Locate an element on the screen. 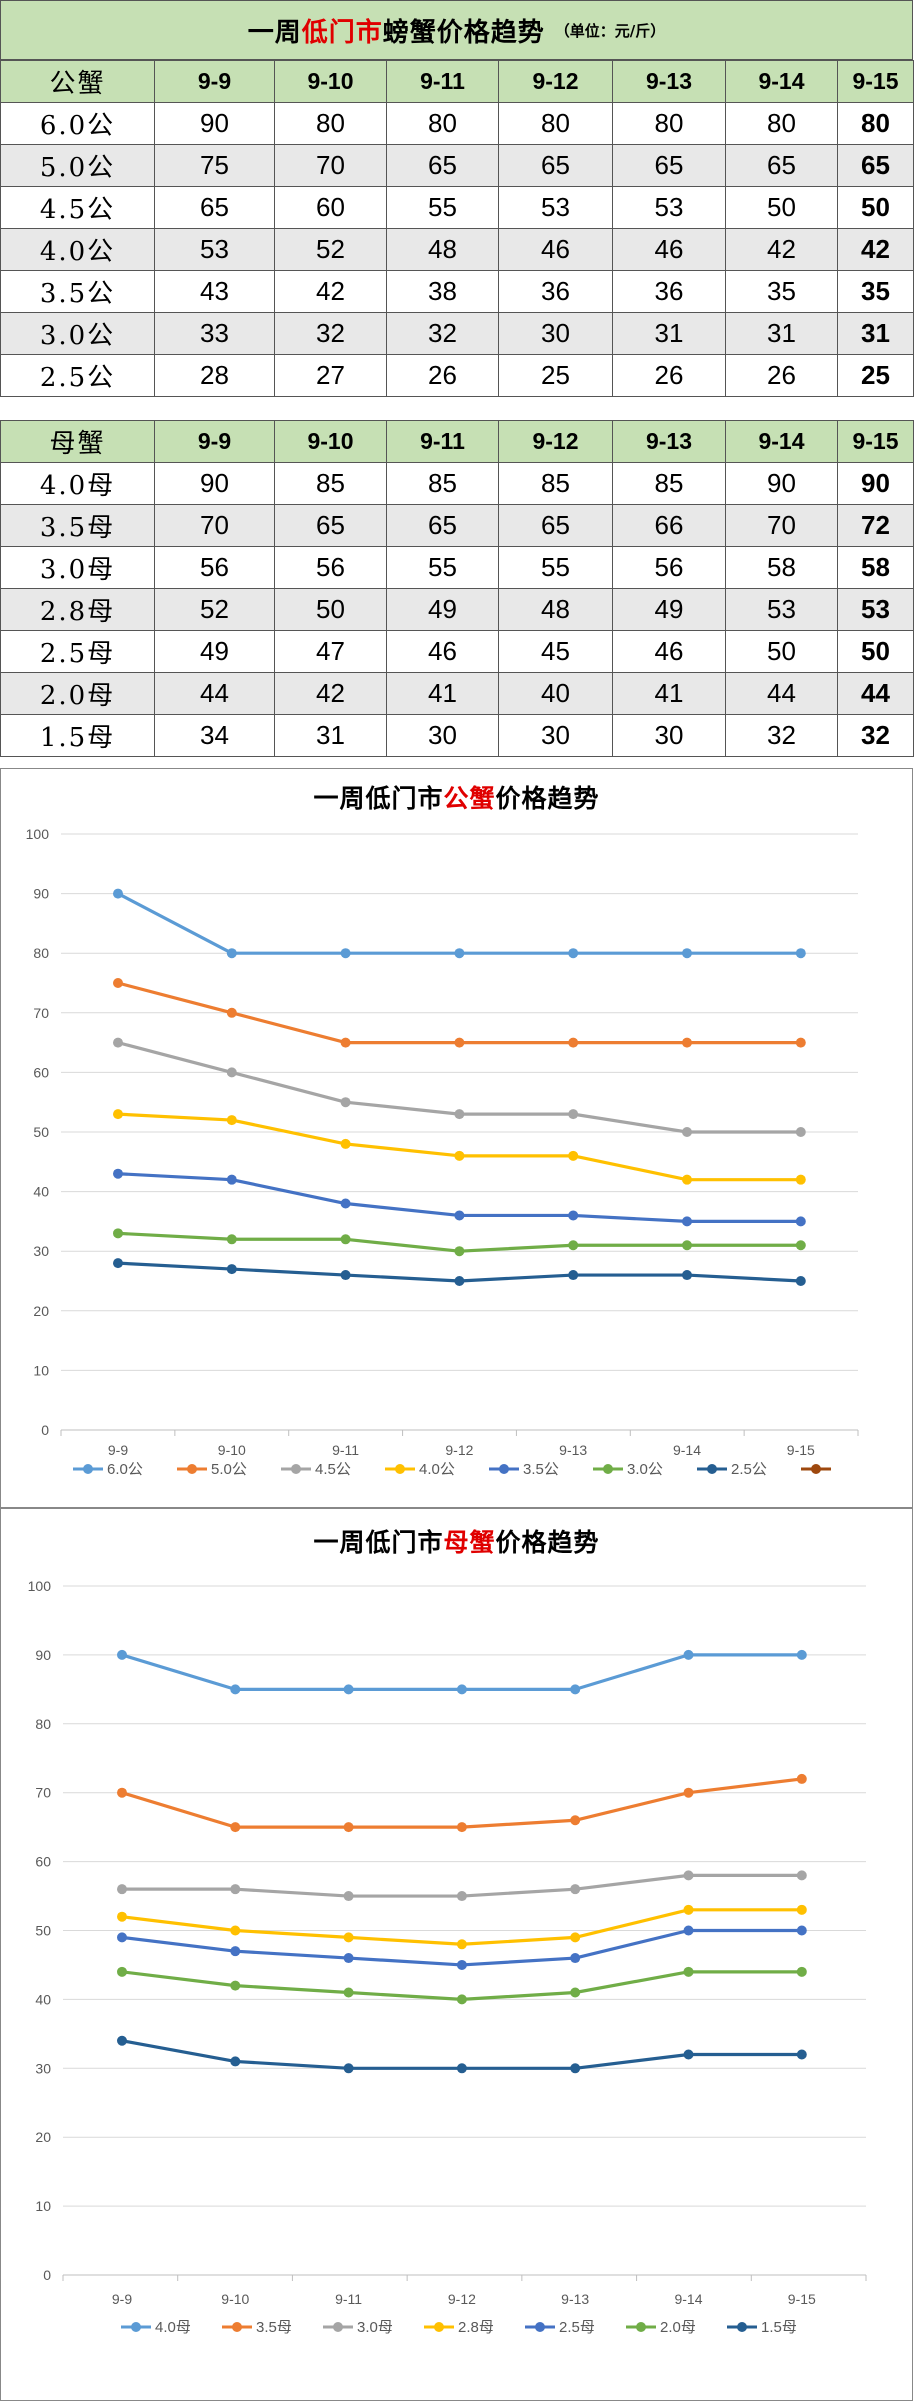  male-chart-title-red: 公蟹 is located at coordinates (469, 798).